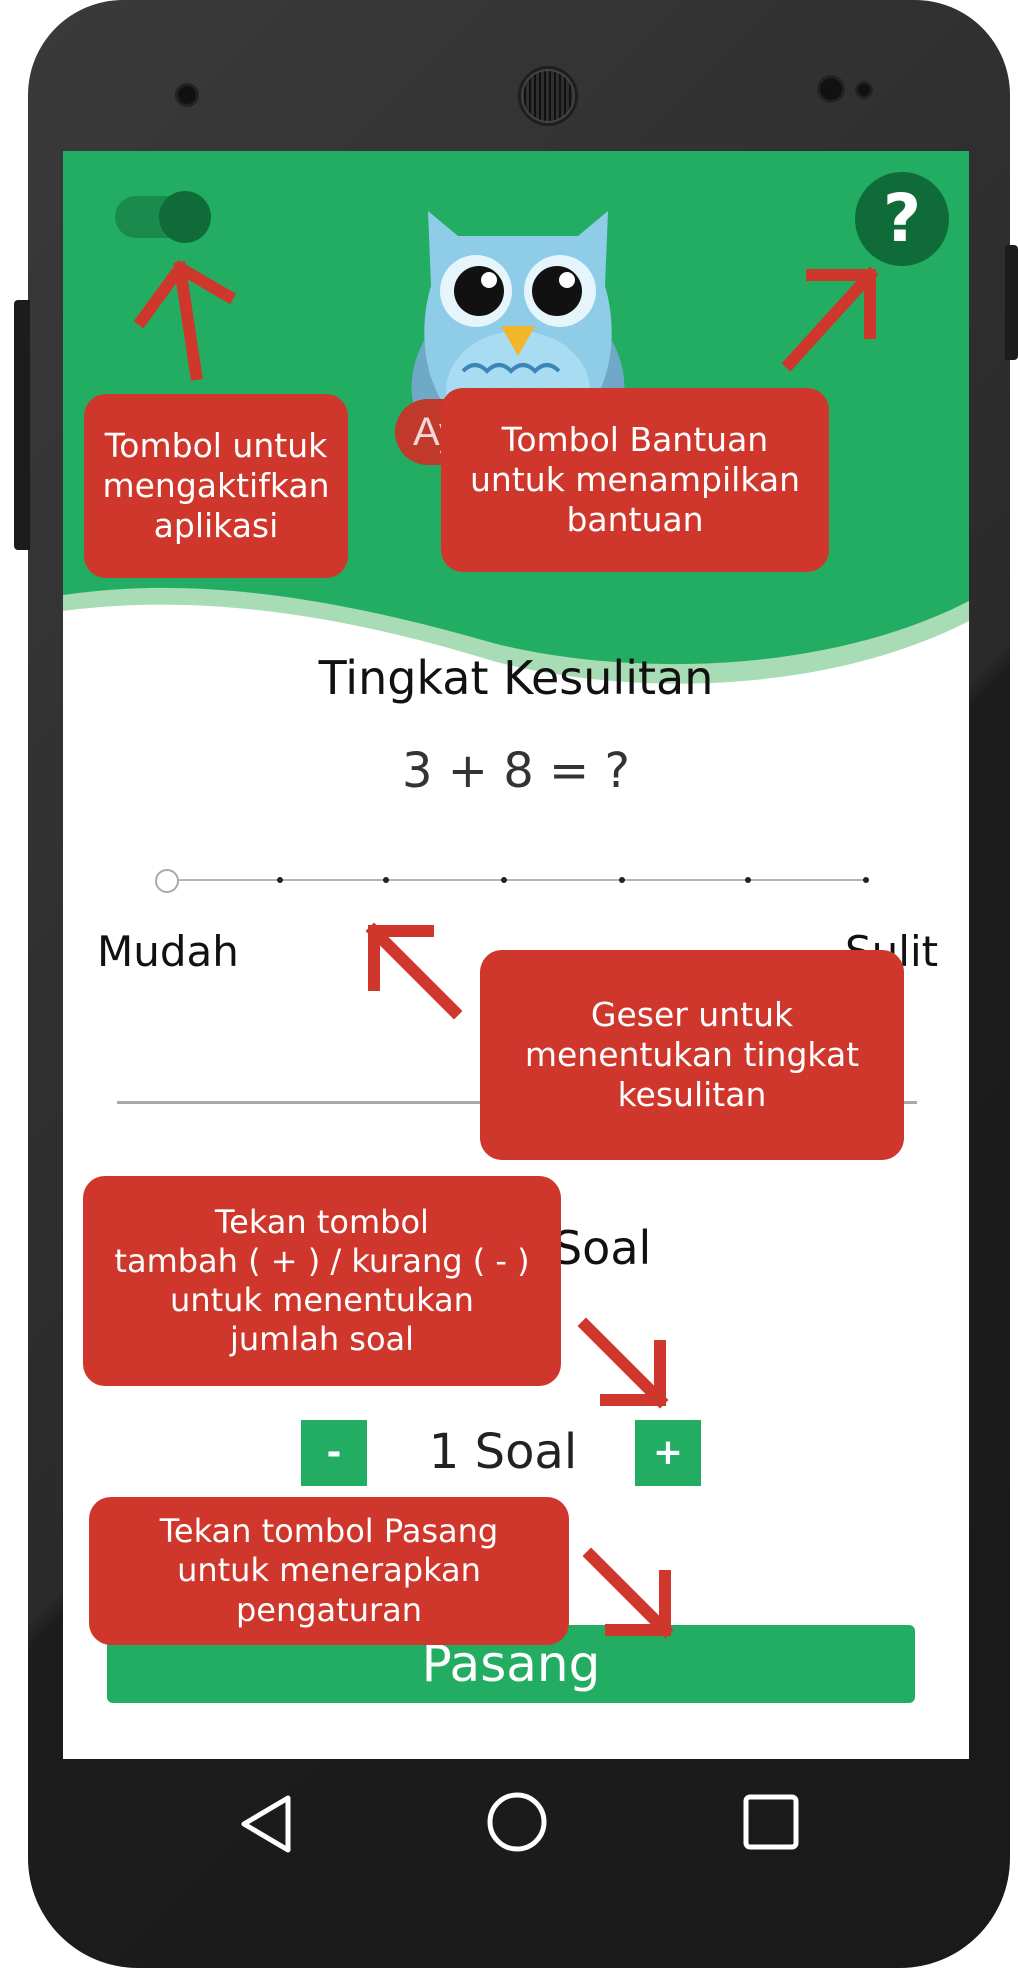 The width and height of the screenshot is (1018, 1968). I want to click on toggle-hint-arrow, so click(185, 320).